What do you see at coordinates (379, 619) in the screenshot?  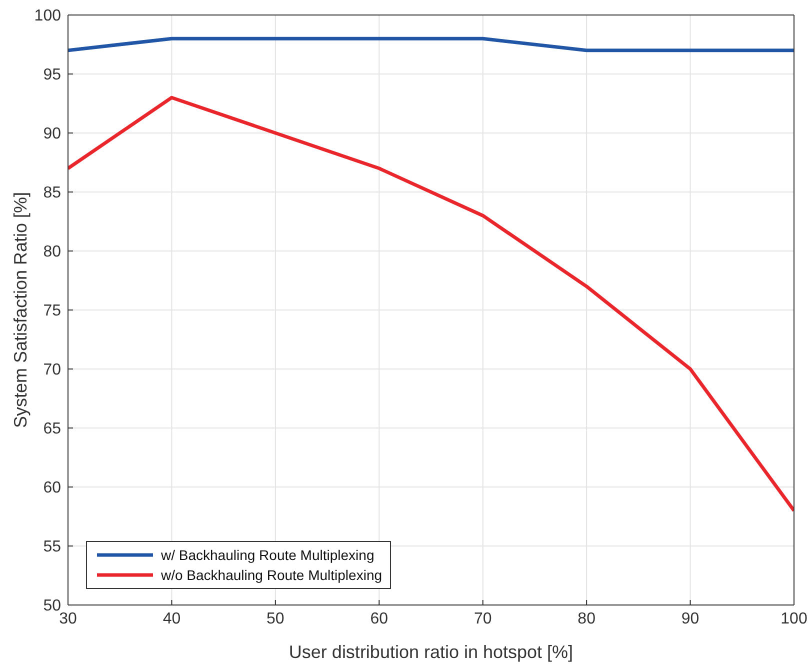 I see `x-tick-label: 60` at bounding box center [379, 619].